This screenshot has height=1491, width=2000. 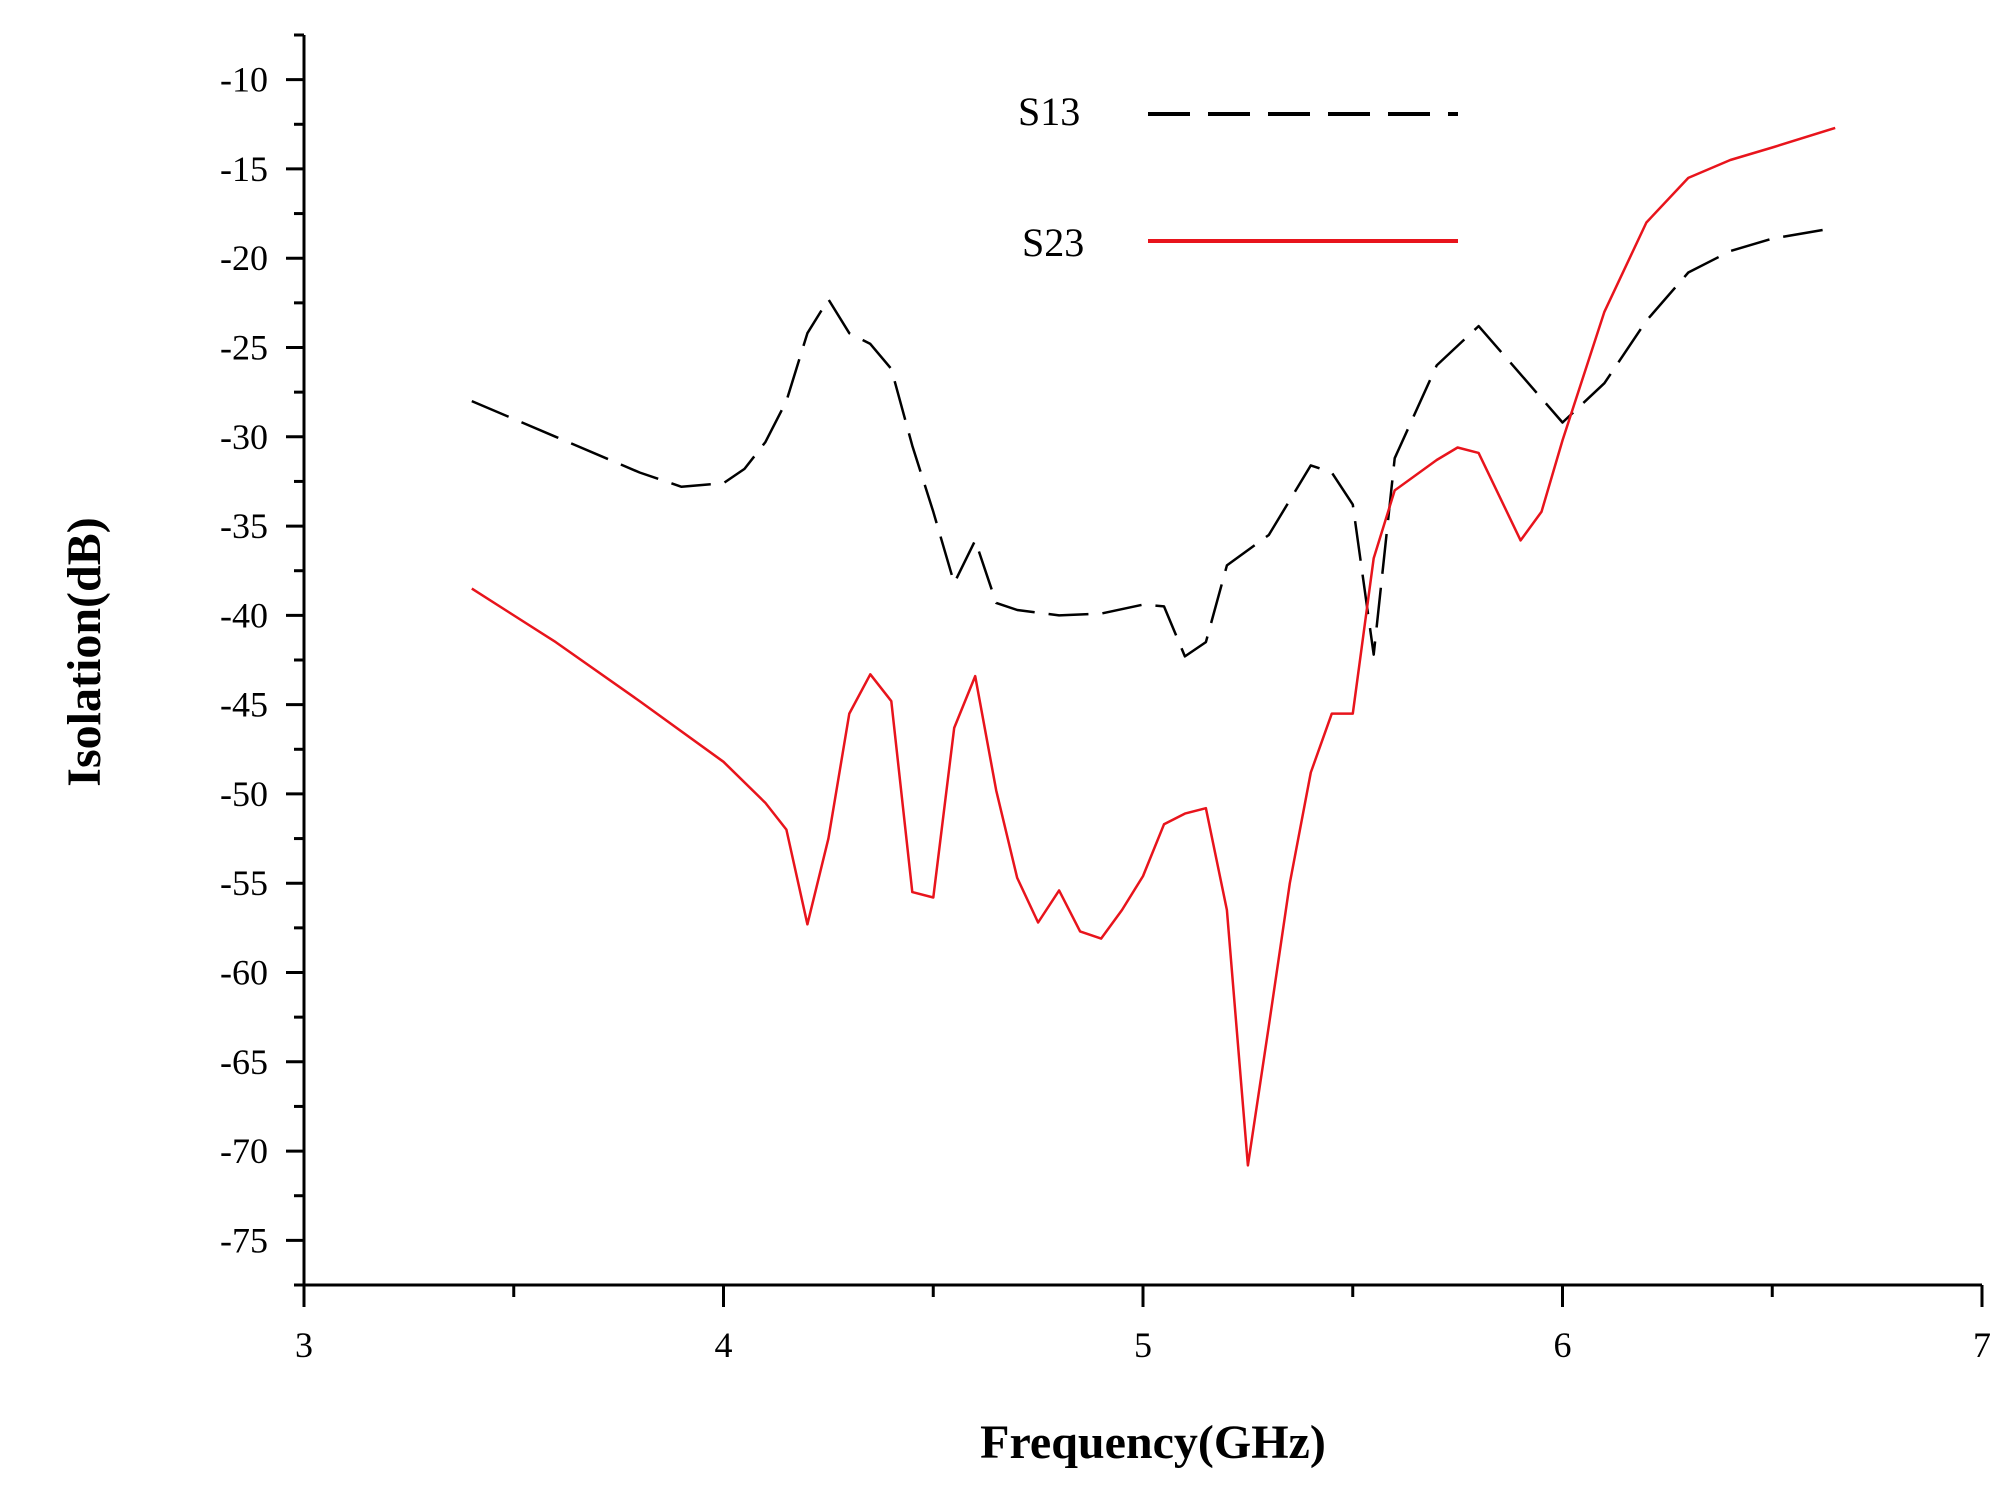 I want to click on x-tick-label: 3, so click(x=304, y=1345).